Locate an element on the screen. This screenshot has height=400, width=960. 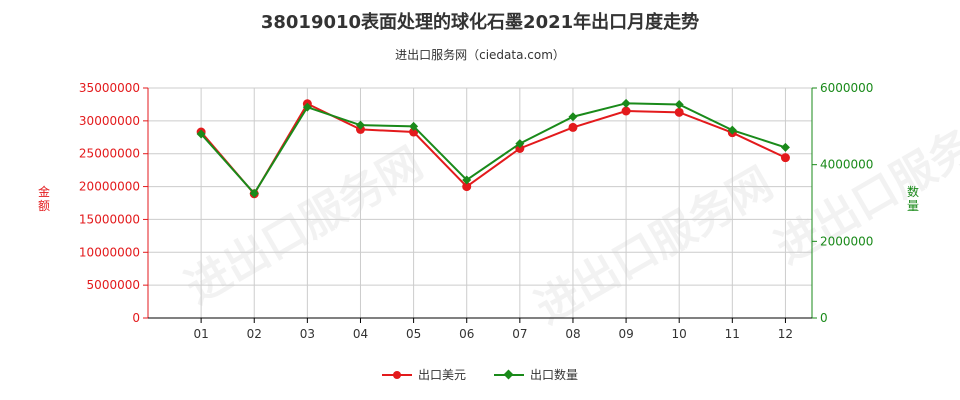
legend-marker-amount is located at coordinates (396, 374).